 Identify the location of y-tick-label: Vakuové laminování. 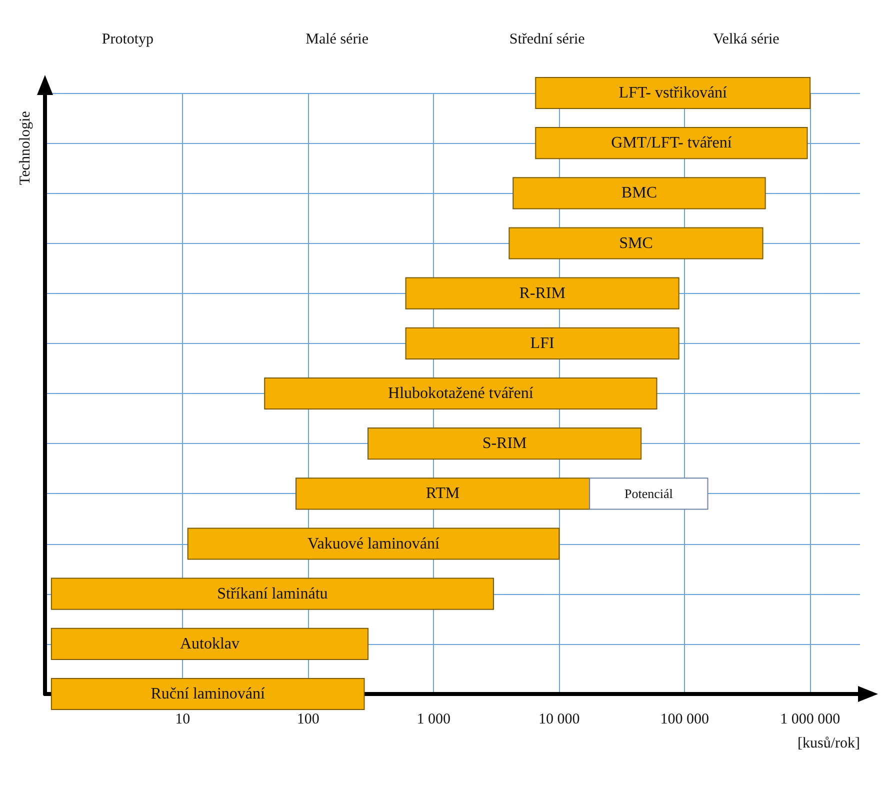
(373, 543).